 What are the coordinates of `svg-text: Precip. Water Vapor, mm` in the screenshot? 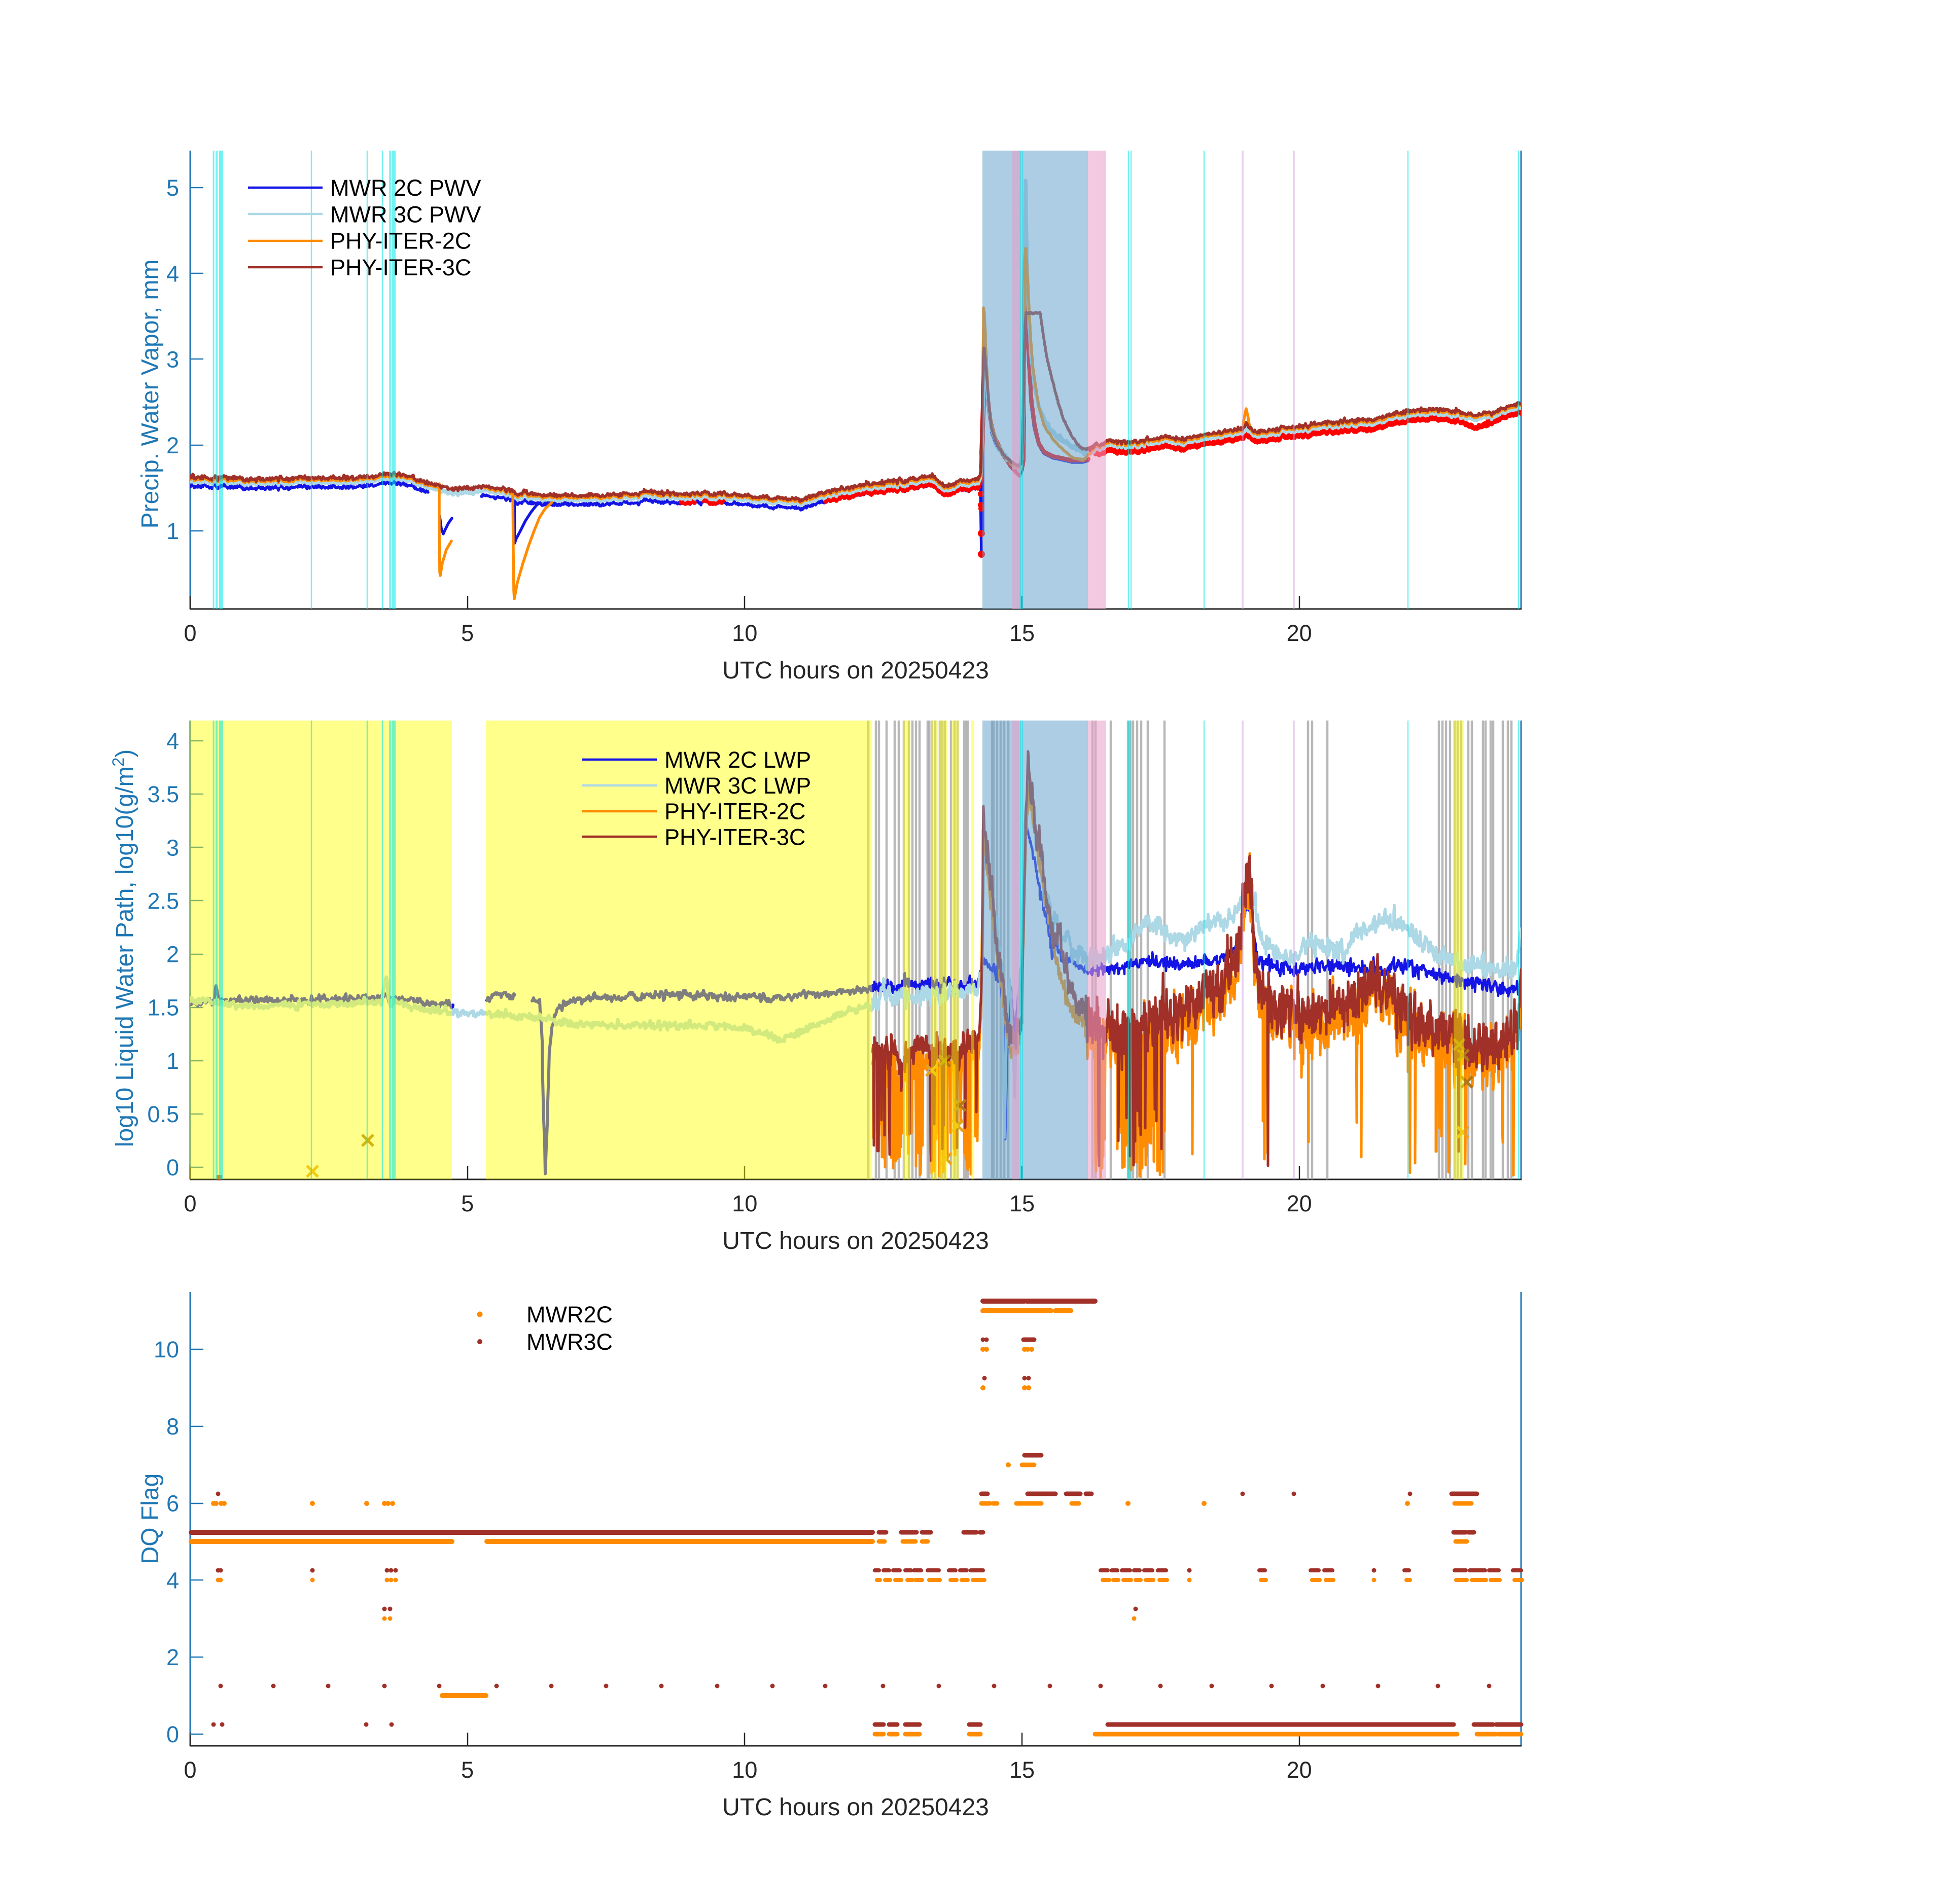 It's located at (150, 394).